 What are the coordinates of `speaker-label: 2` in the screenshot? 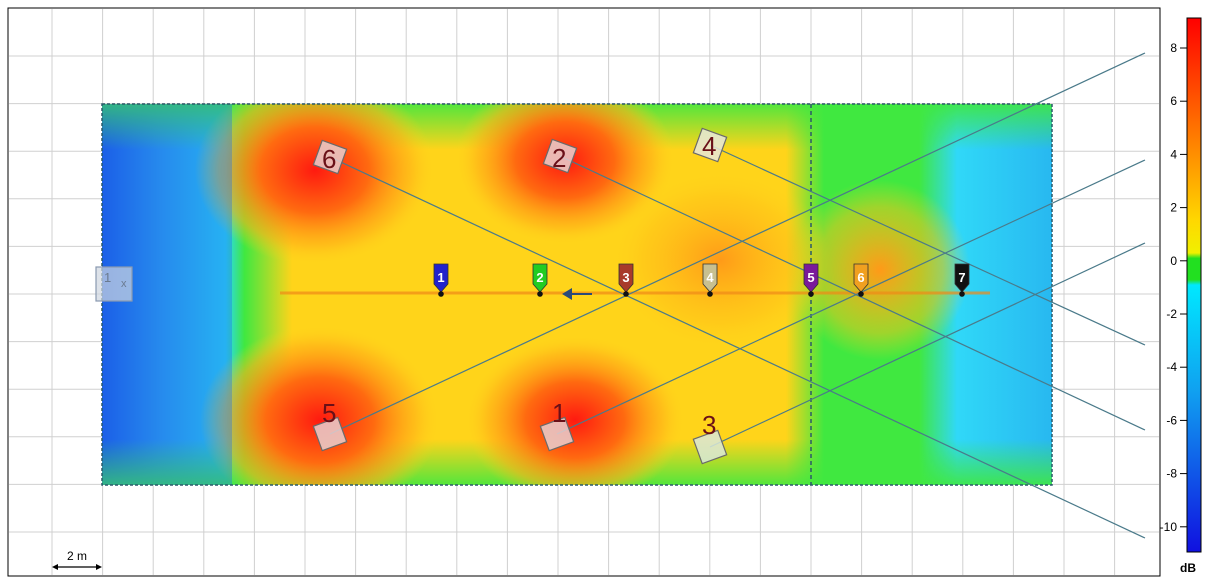 It's located at (559, 158).